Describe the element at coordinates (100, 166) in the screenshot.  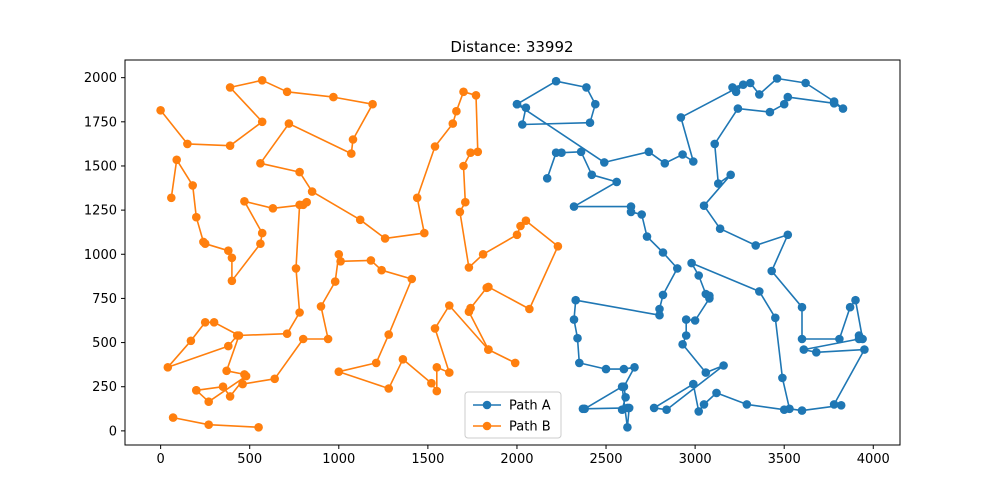
I see `y-tick-label: 1500` at that location.